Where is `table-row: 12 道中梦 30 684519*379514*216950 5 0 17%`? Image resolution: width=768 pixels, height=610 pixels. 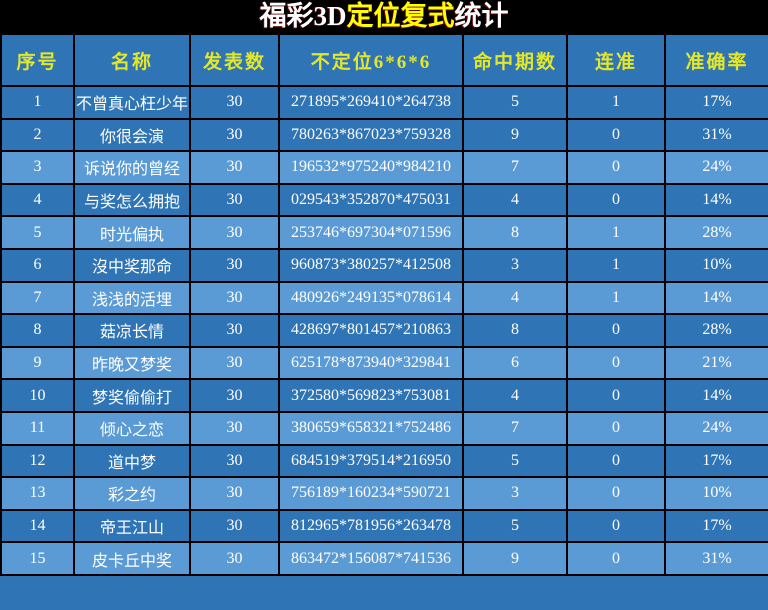
table-row: 12 道中梦 30 684519*379514*216950 5 0 17% is located at coordinates (384, 461).